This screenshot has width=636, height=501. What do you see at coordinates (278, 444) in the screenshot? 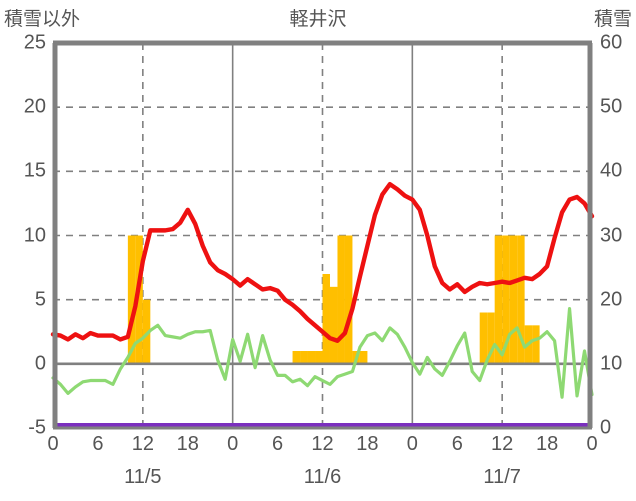
I see `x-tick-5: 6` at bounding box center [278, 444].